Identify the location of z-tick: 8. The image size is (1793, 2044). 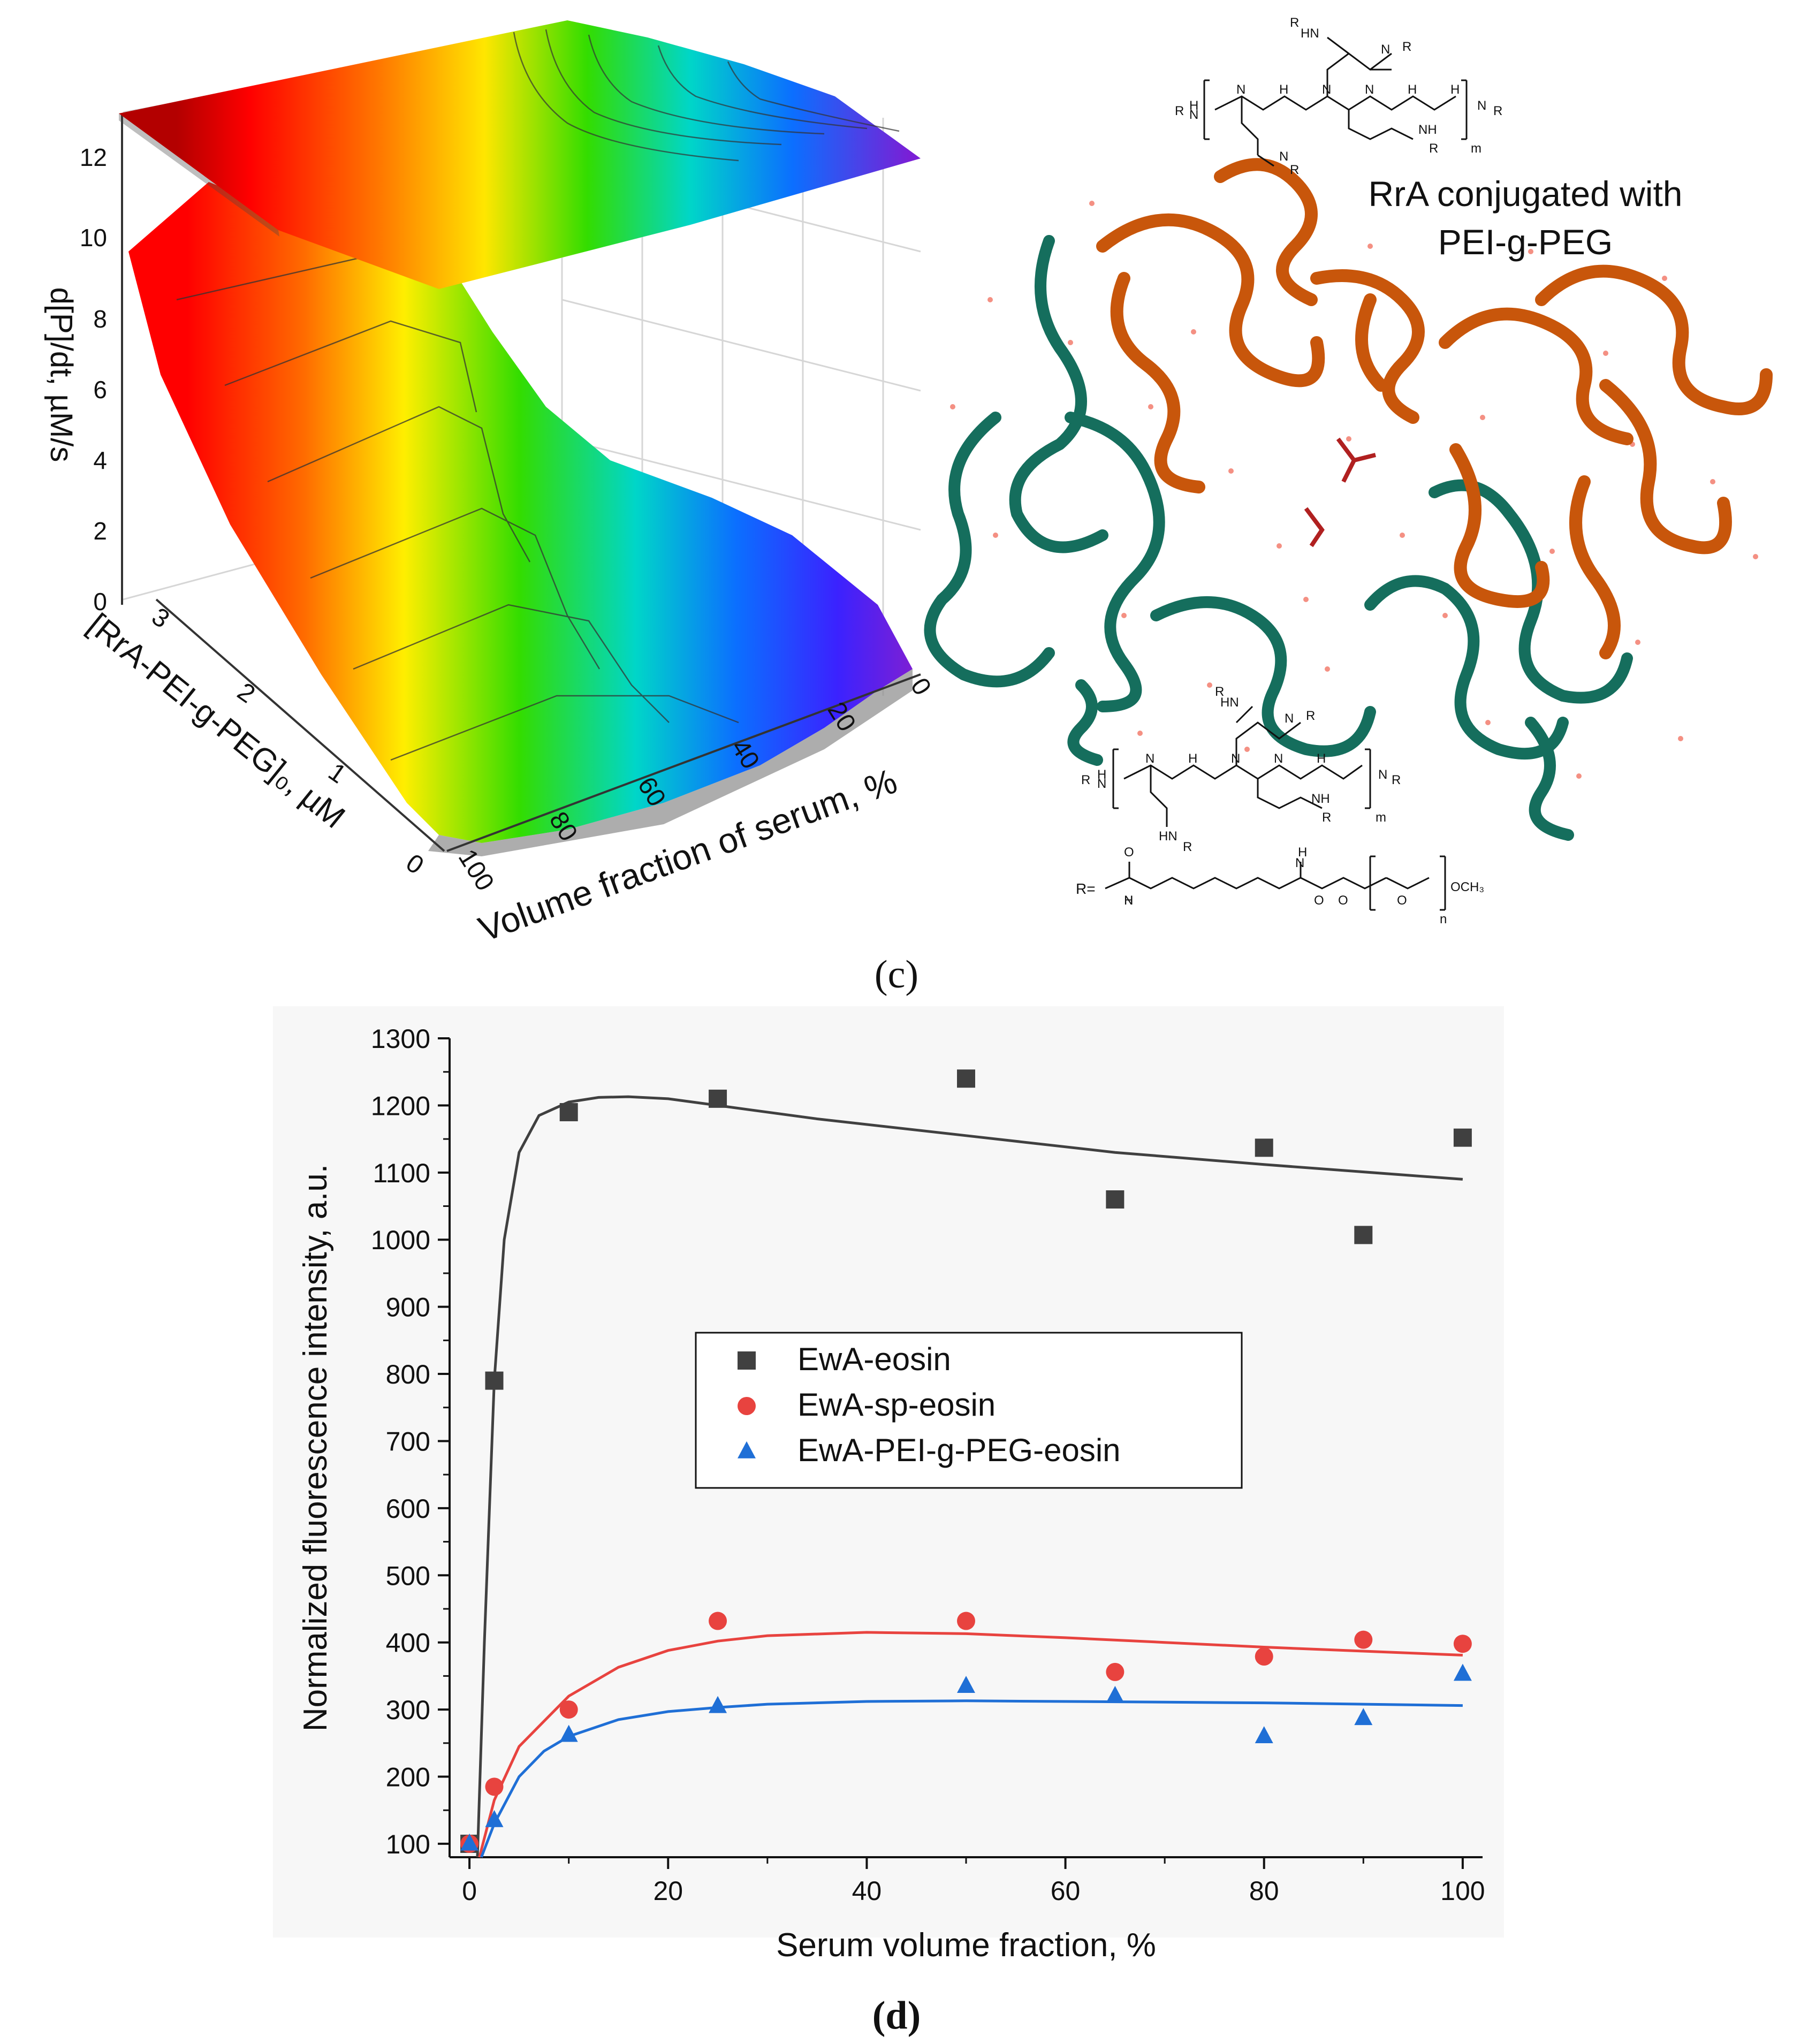
(100, 319).